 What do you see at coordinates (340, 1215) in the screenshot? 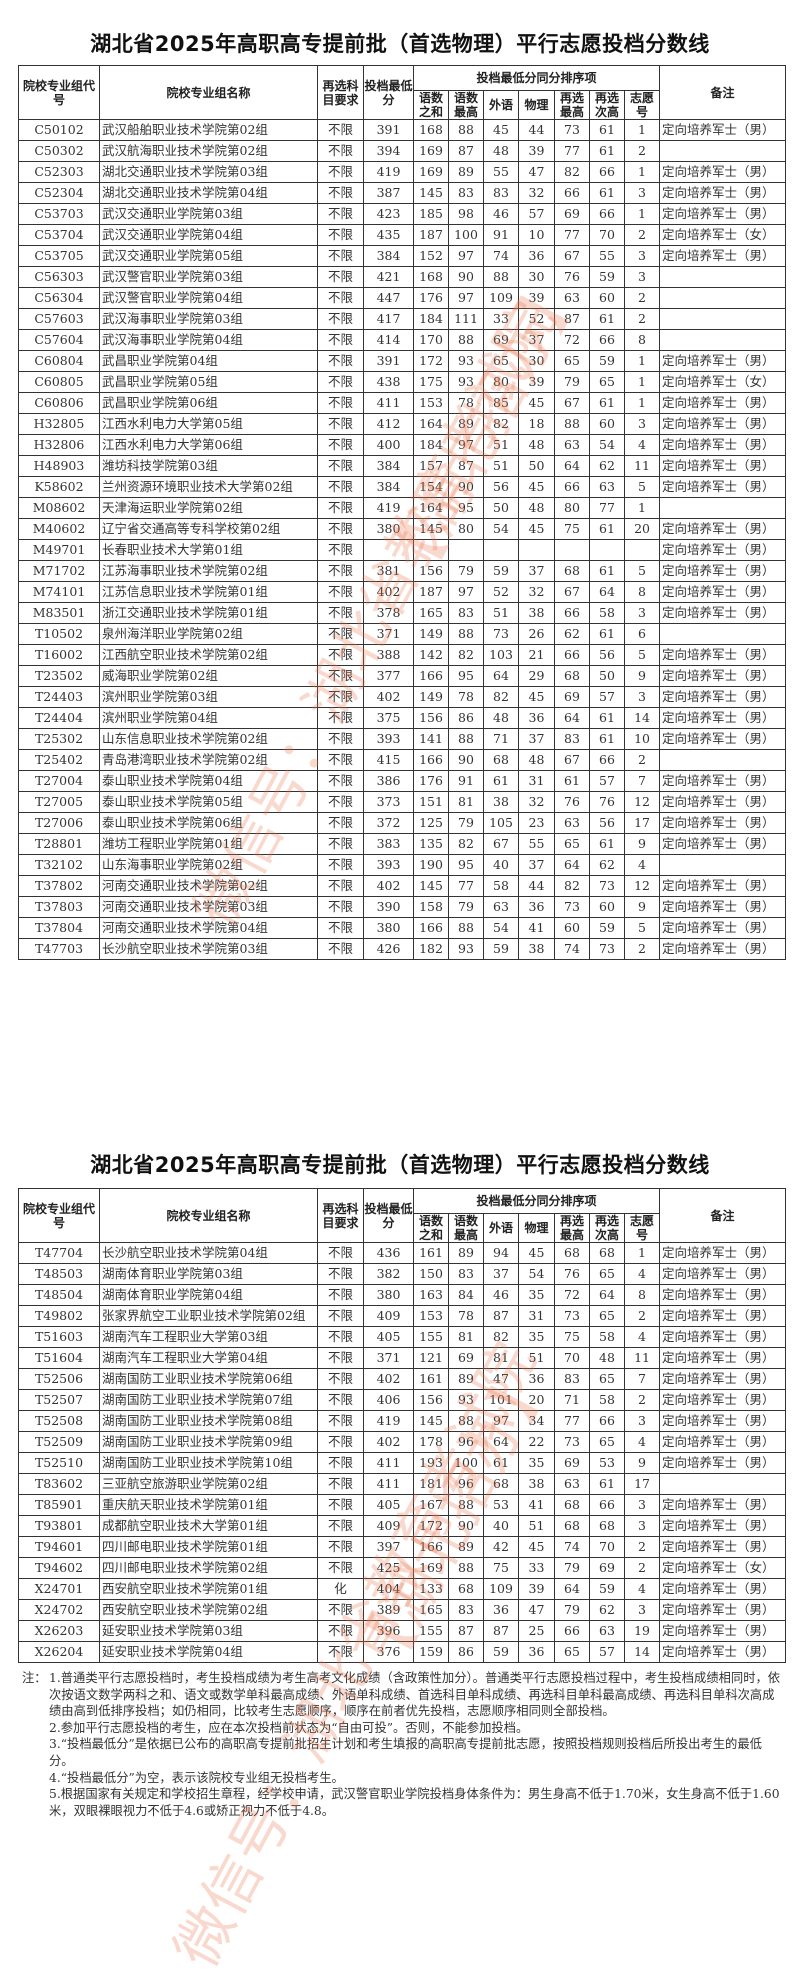
I see `header-requirement: 再选科目要求` at bounding box center [340, 1215].